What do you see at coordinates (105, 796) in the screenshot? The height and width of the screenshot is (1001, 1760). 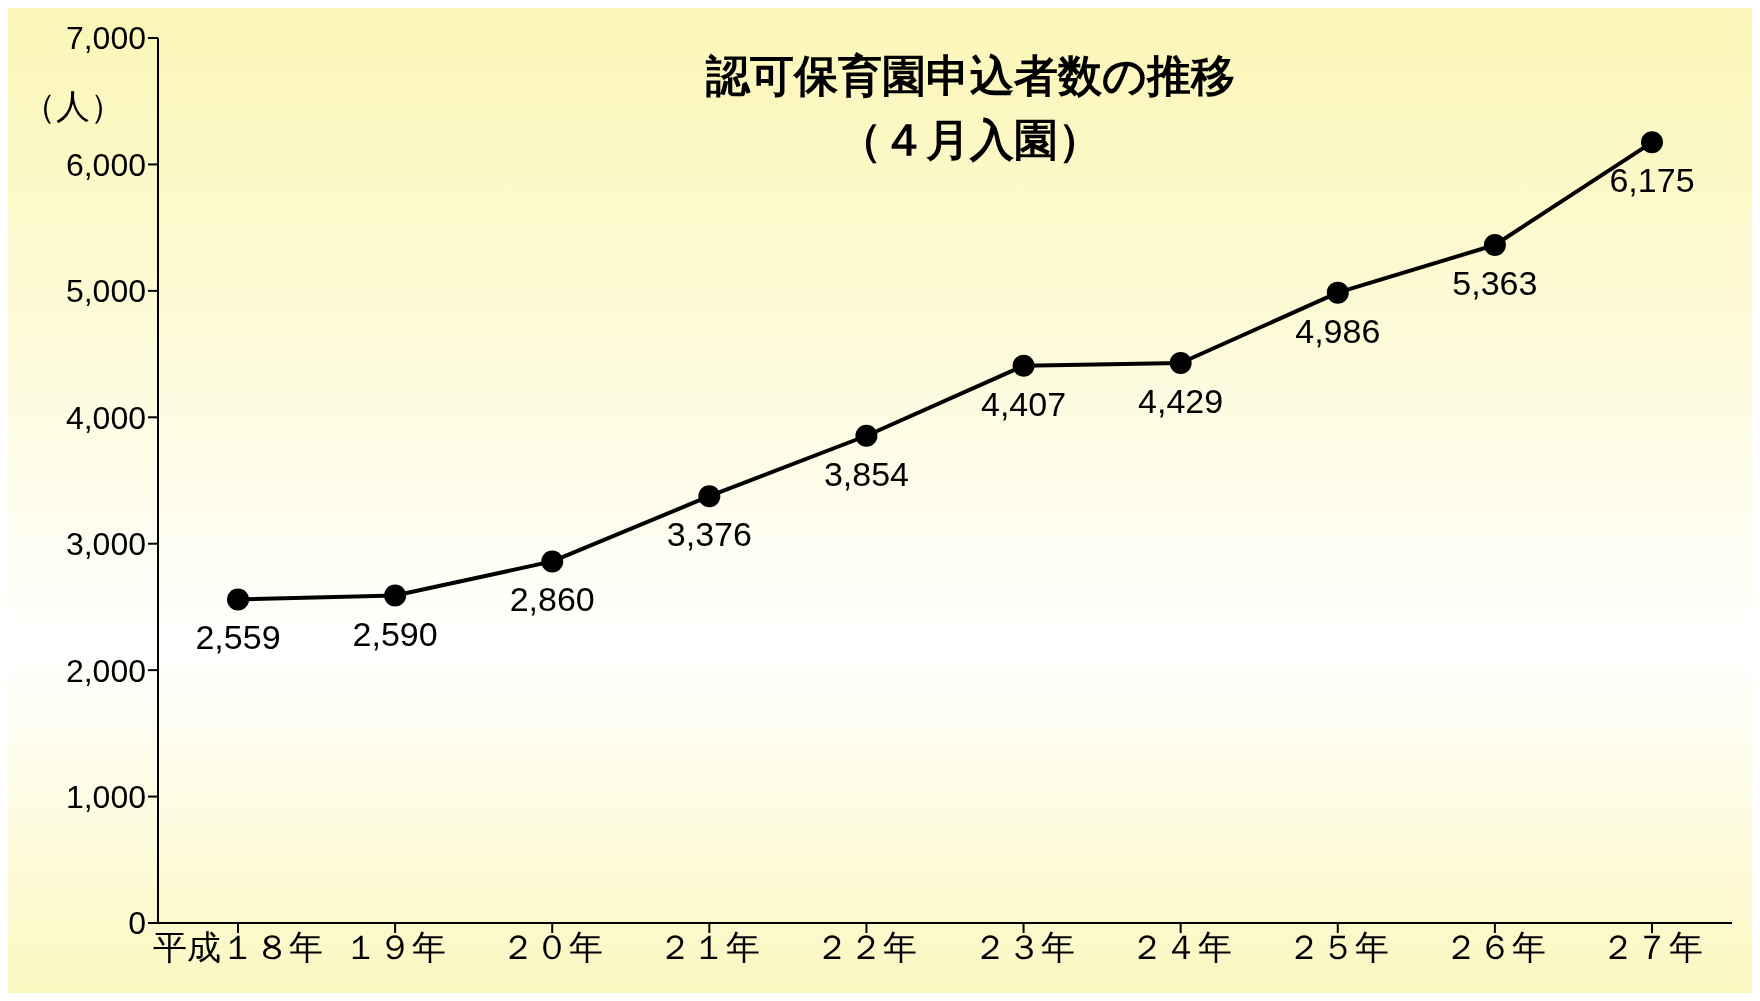 I see `y-tick-label: 1,000` at bounding box center [105, 796].